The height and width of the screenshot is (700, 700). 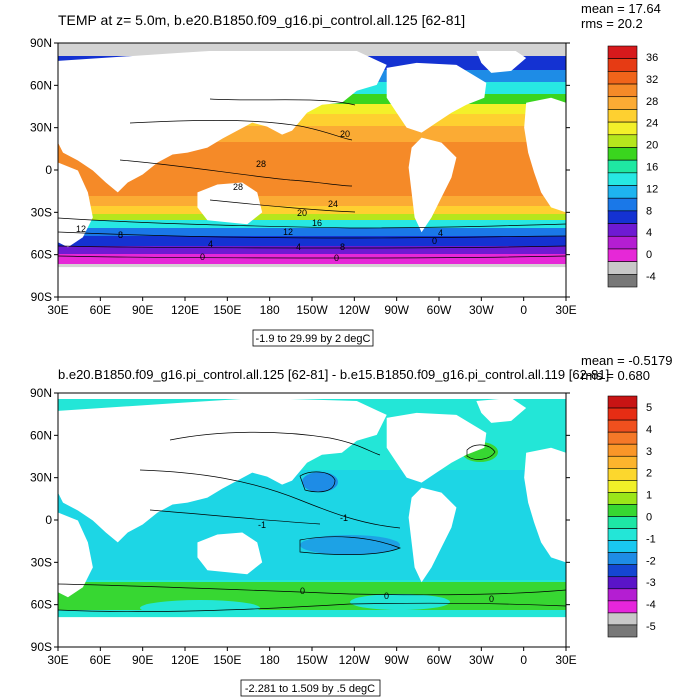 What do you see at coordinates (652, 80) in the screenshot?
I see `colorbar-label: 32` at bounding box center [652, 80].